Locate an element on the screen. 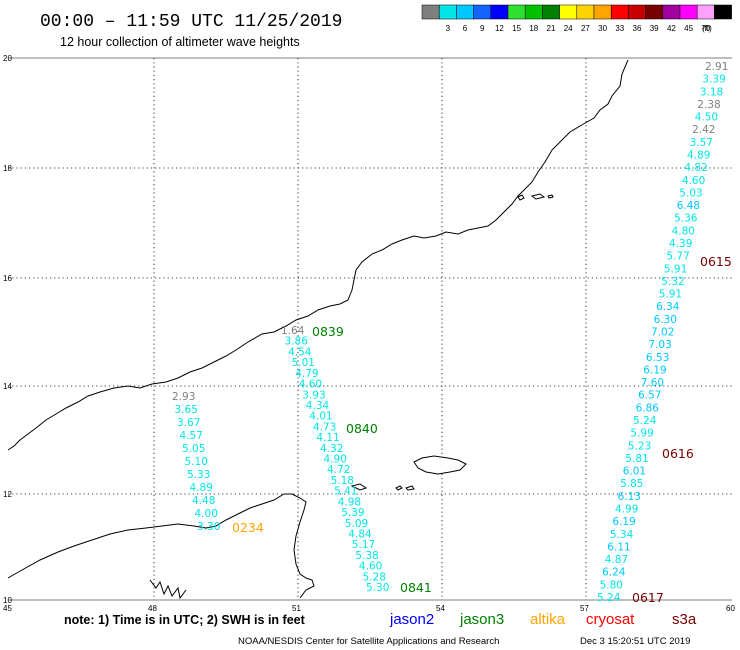 Image resolution: width=740 pixels, height=650 pixels. wave-height-value: 5.36 is located at coordinates (686, 219).